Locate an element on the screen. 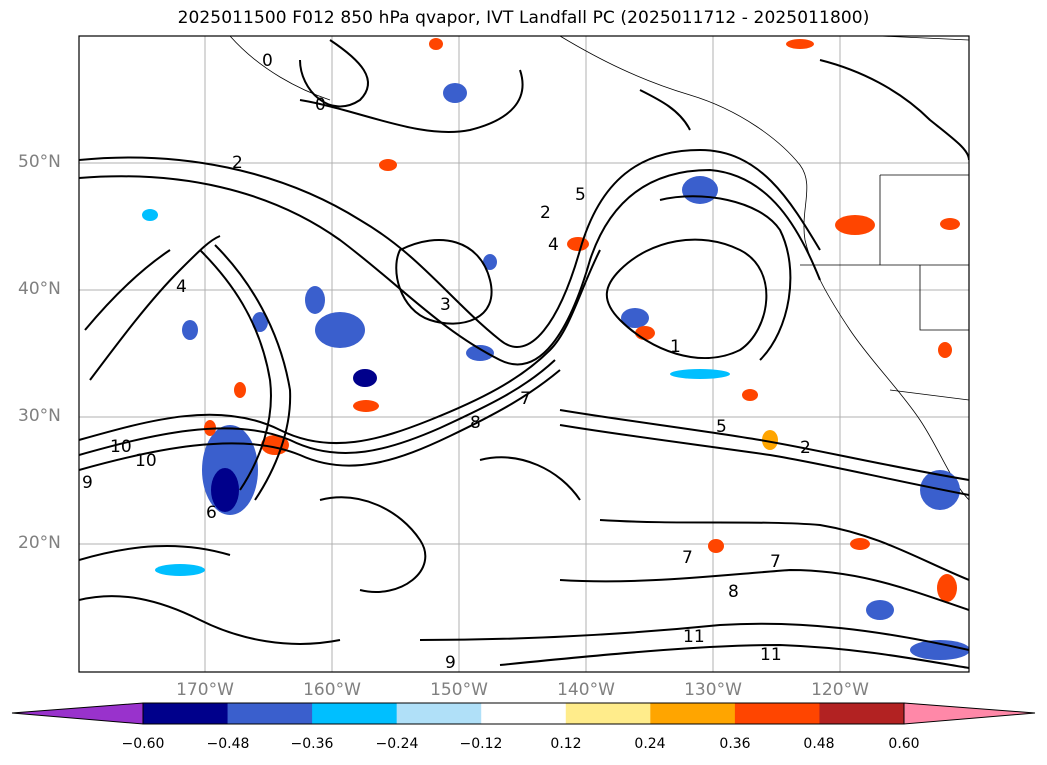 Image resolution: width=1047 pixels, height=765 pixels. colorbar is located at coordinates (523, 713).